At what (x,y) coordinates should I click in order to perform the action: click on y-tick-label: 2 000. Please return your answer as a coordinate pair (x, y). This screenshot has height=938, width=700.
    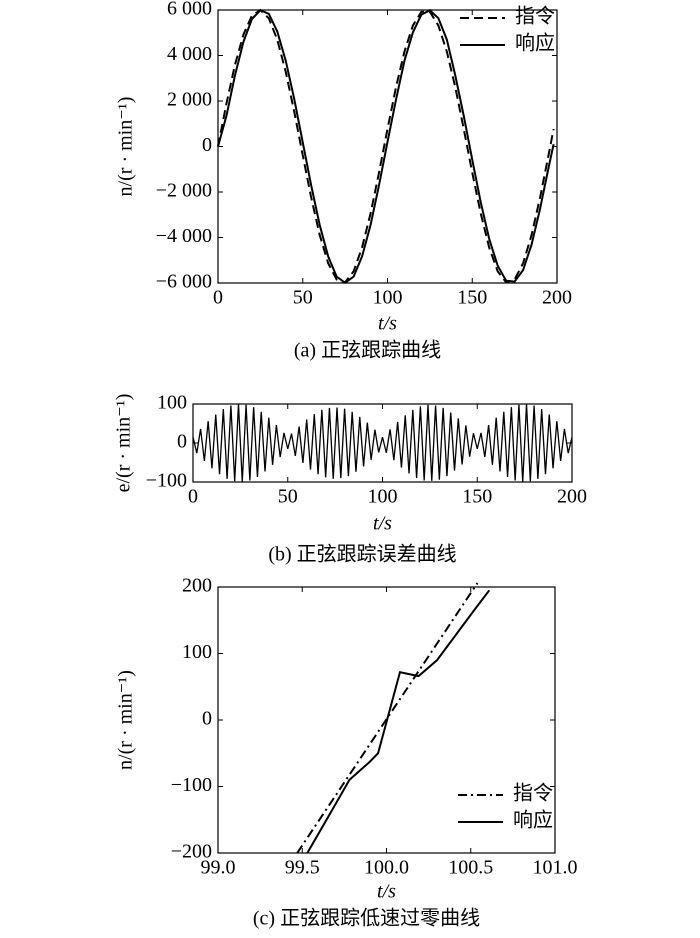
    Looking at the image, I should click on (189, 100).